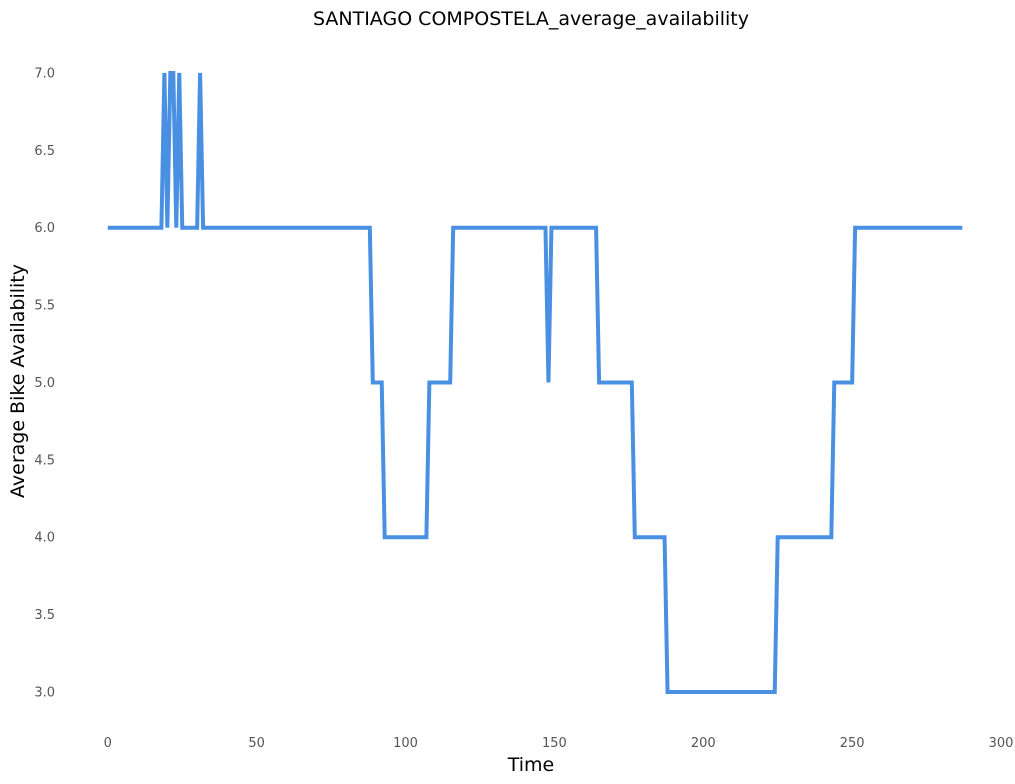 This screenshot has width=1015, height=784. What do you see at coordinates (531, 19) in the screenshot?
I see `chart-title: SANTIAGO COMPOSTELA_average_availability` at bounding box center [531, 19].